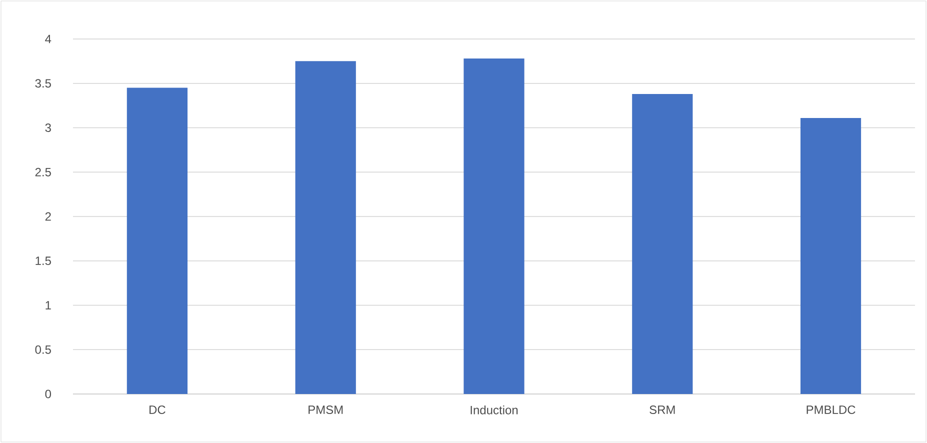  I want to click on y-tick-label: 0.5, so click(43, 349).